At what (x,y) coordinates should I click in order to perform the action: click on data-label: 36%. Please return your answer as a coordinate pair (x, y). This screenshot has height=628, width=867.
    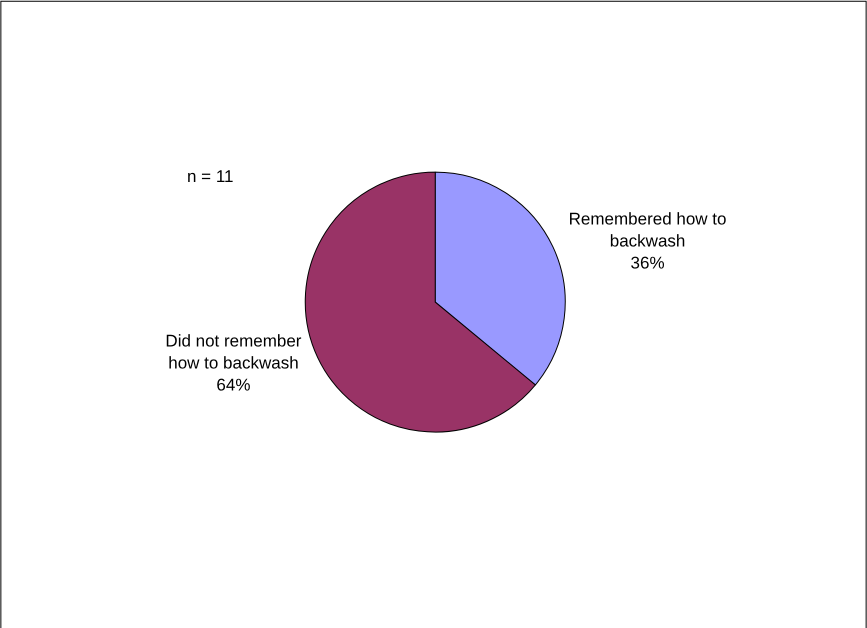
    Looking at the image, I should click on (647, 263).